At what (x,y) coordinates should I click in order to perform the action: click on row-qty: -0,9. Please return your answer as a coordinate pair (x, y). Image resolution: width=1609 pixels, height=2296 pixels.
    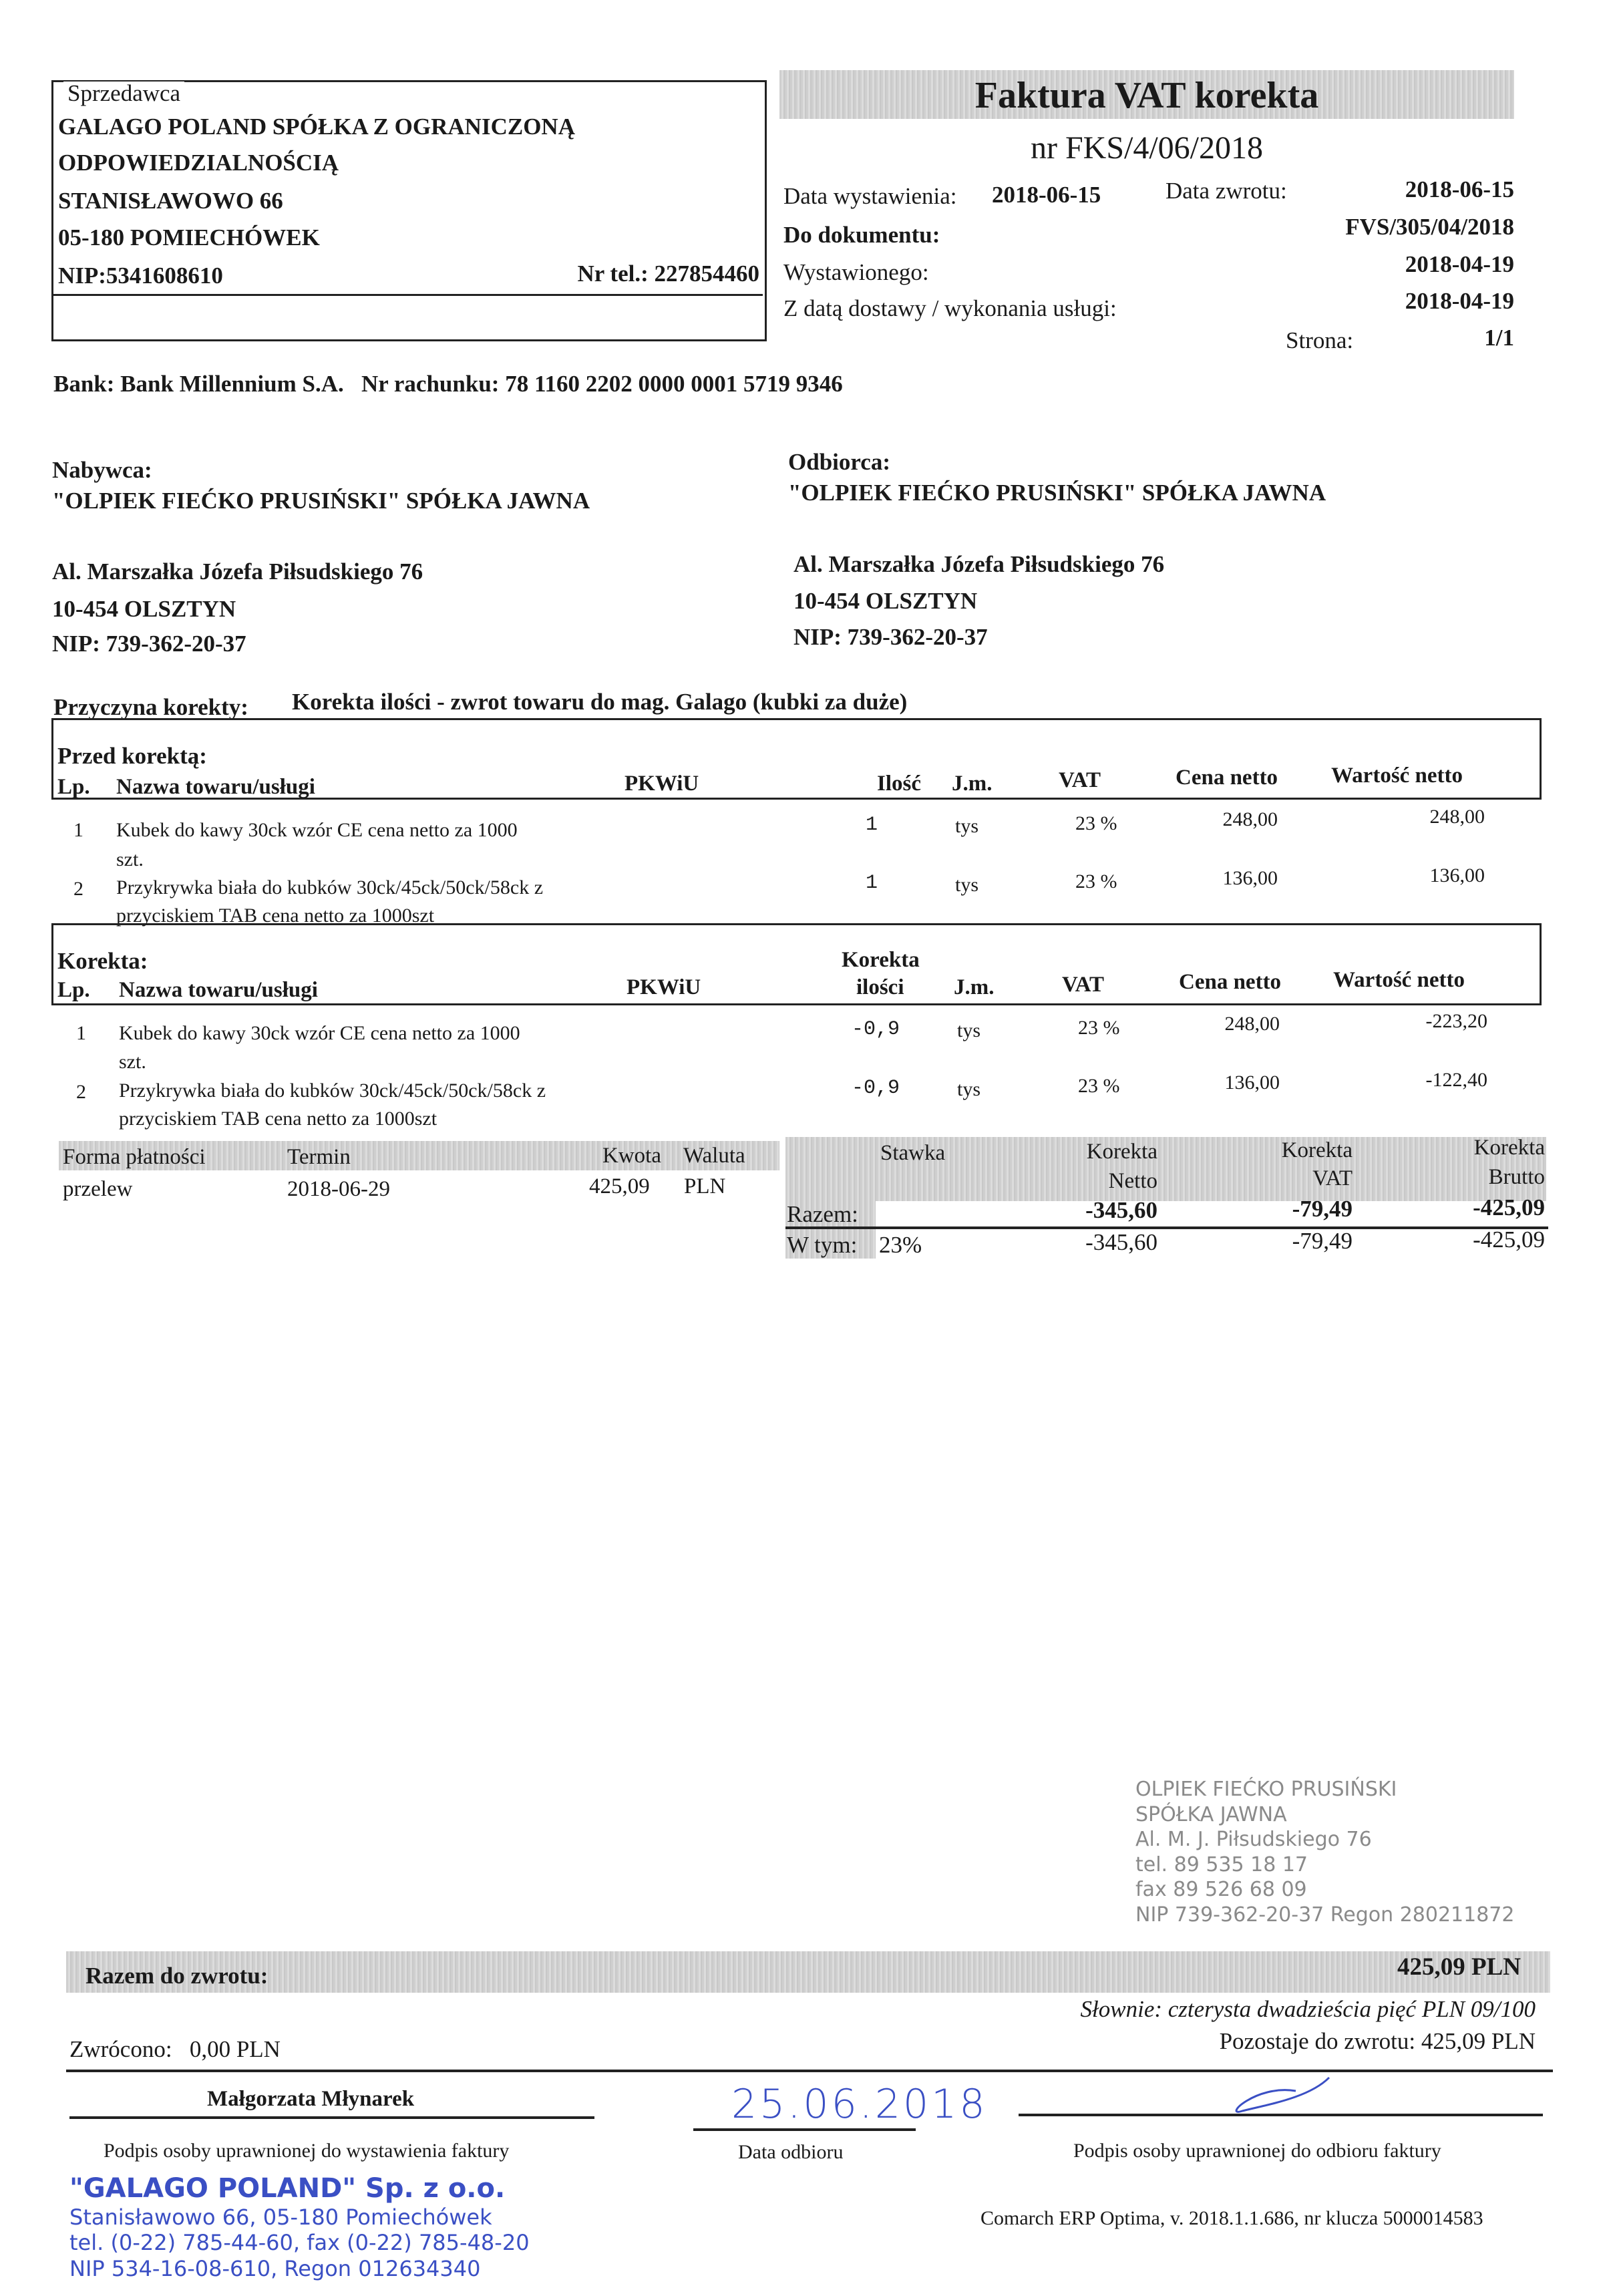
    Looking at the image, I should click on (876, 1088).